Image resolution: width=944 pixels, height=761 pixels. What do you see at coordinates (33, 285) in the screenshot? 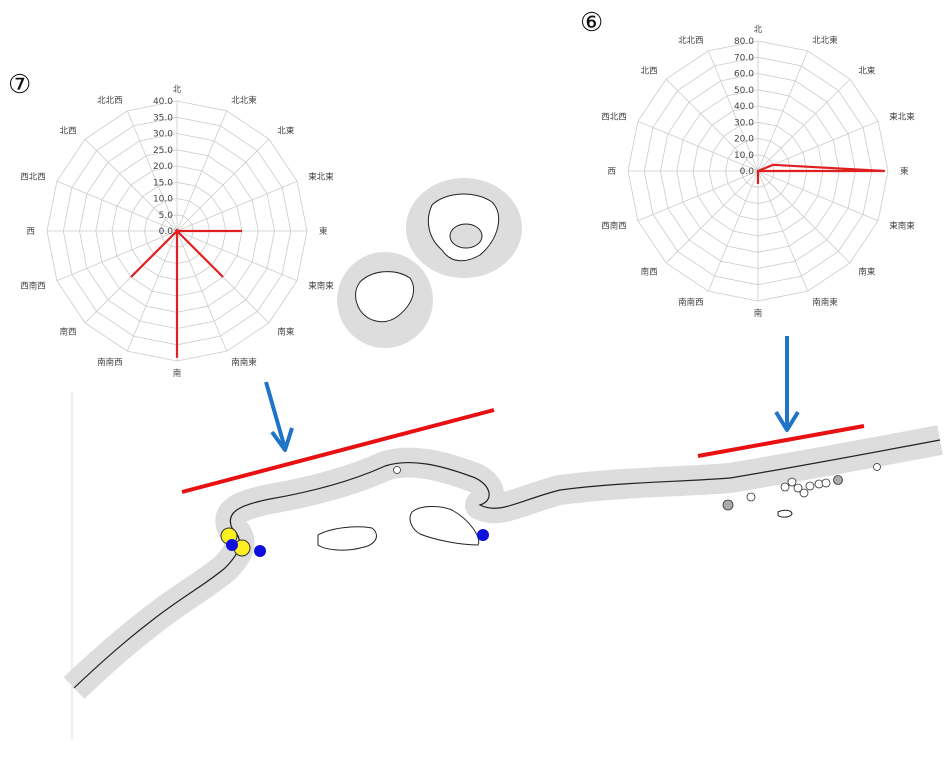
I see `radar-direction-label: 西南西` at bounding box center [33, 285].